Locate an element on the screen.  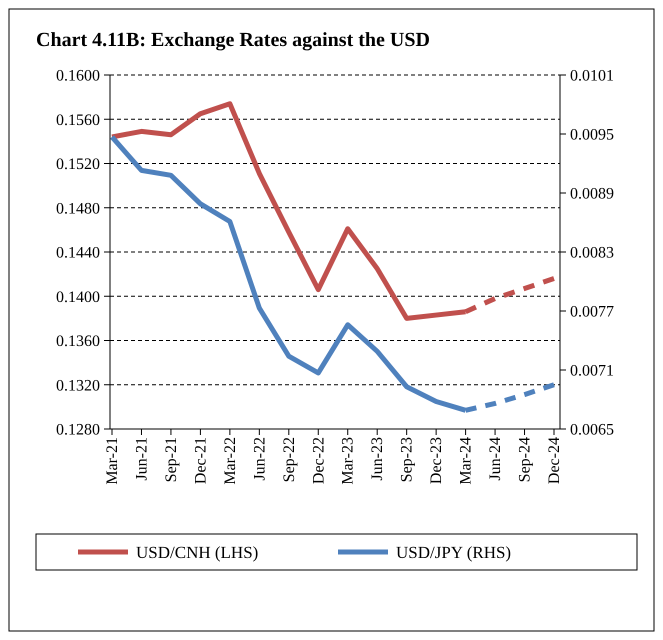
x-tick-label: Sep-24 is located at coordinates (525, 459).